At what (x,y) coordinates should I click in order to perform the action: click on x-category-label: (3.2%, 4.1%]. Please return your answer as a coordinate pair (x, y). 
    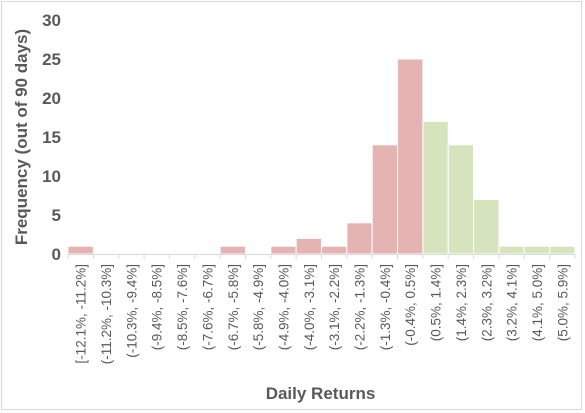
    Looking at the image, I should click on (512, 302).